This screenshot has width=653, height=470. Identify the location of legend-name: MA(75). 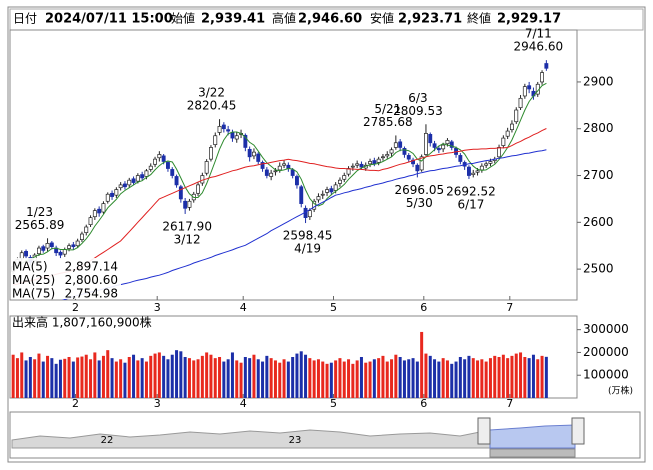
(33, 294).